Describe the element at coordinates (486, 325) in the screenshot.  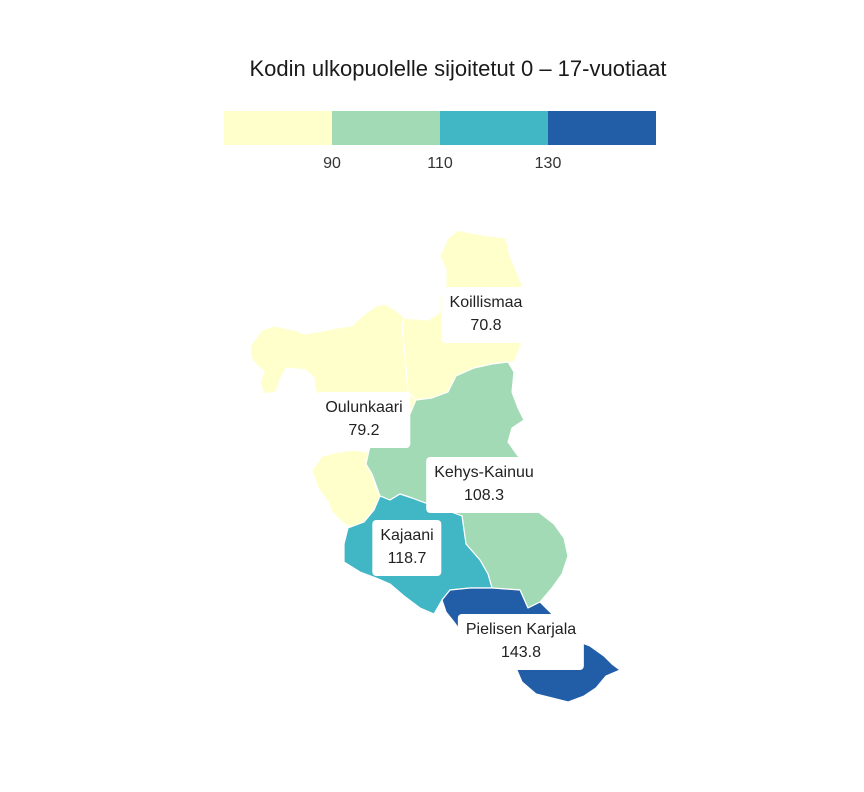
I see `label-koillismaa-value: 70.8` at that location.